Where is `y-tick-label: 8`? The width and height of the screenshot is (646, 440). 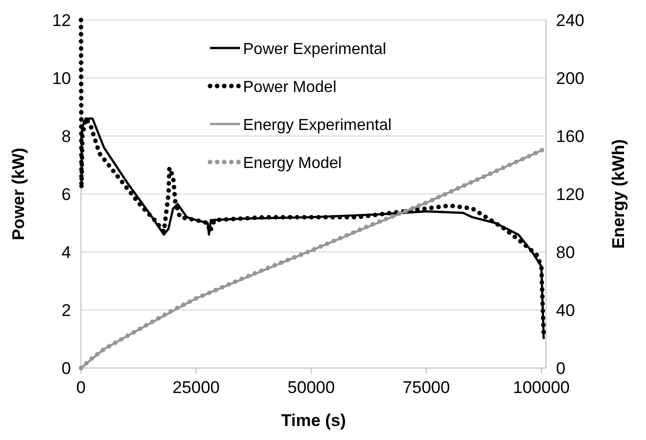 y-tick-label: 8 is located at coordinates (66, 136).